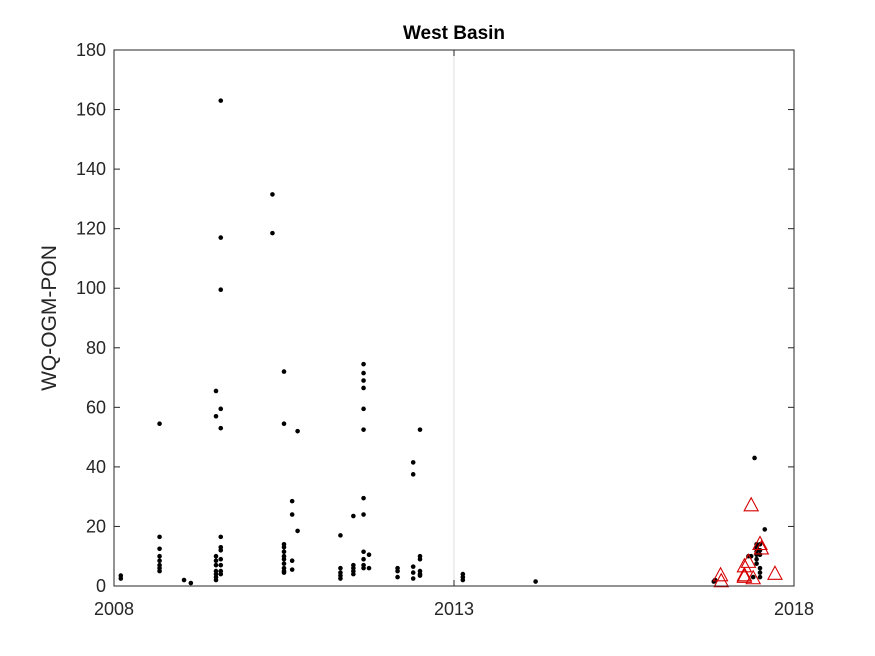 This screenshot has height=656, width=875. What do you see at coordinates (454, 609) in the screenshot?
I see `x-tick-label: 2013` at bounding box center [454, 609].